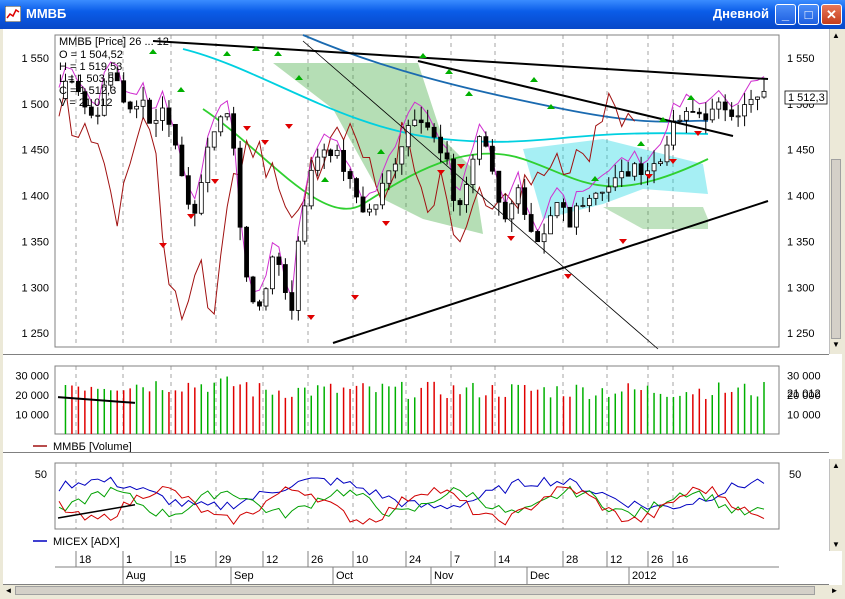 Image resolution: width=845 pixels, height=599 pixels. I want to click on time-day-label: 28, so click(572, 560).